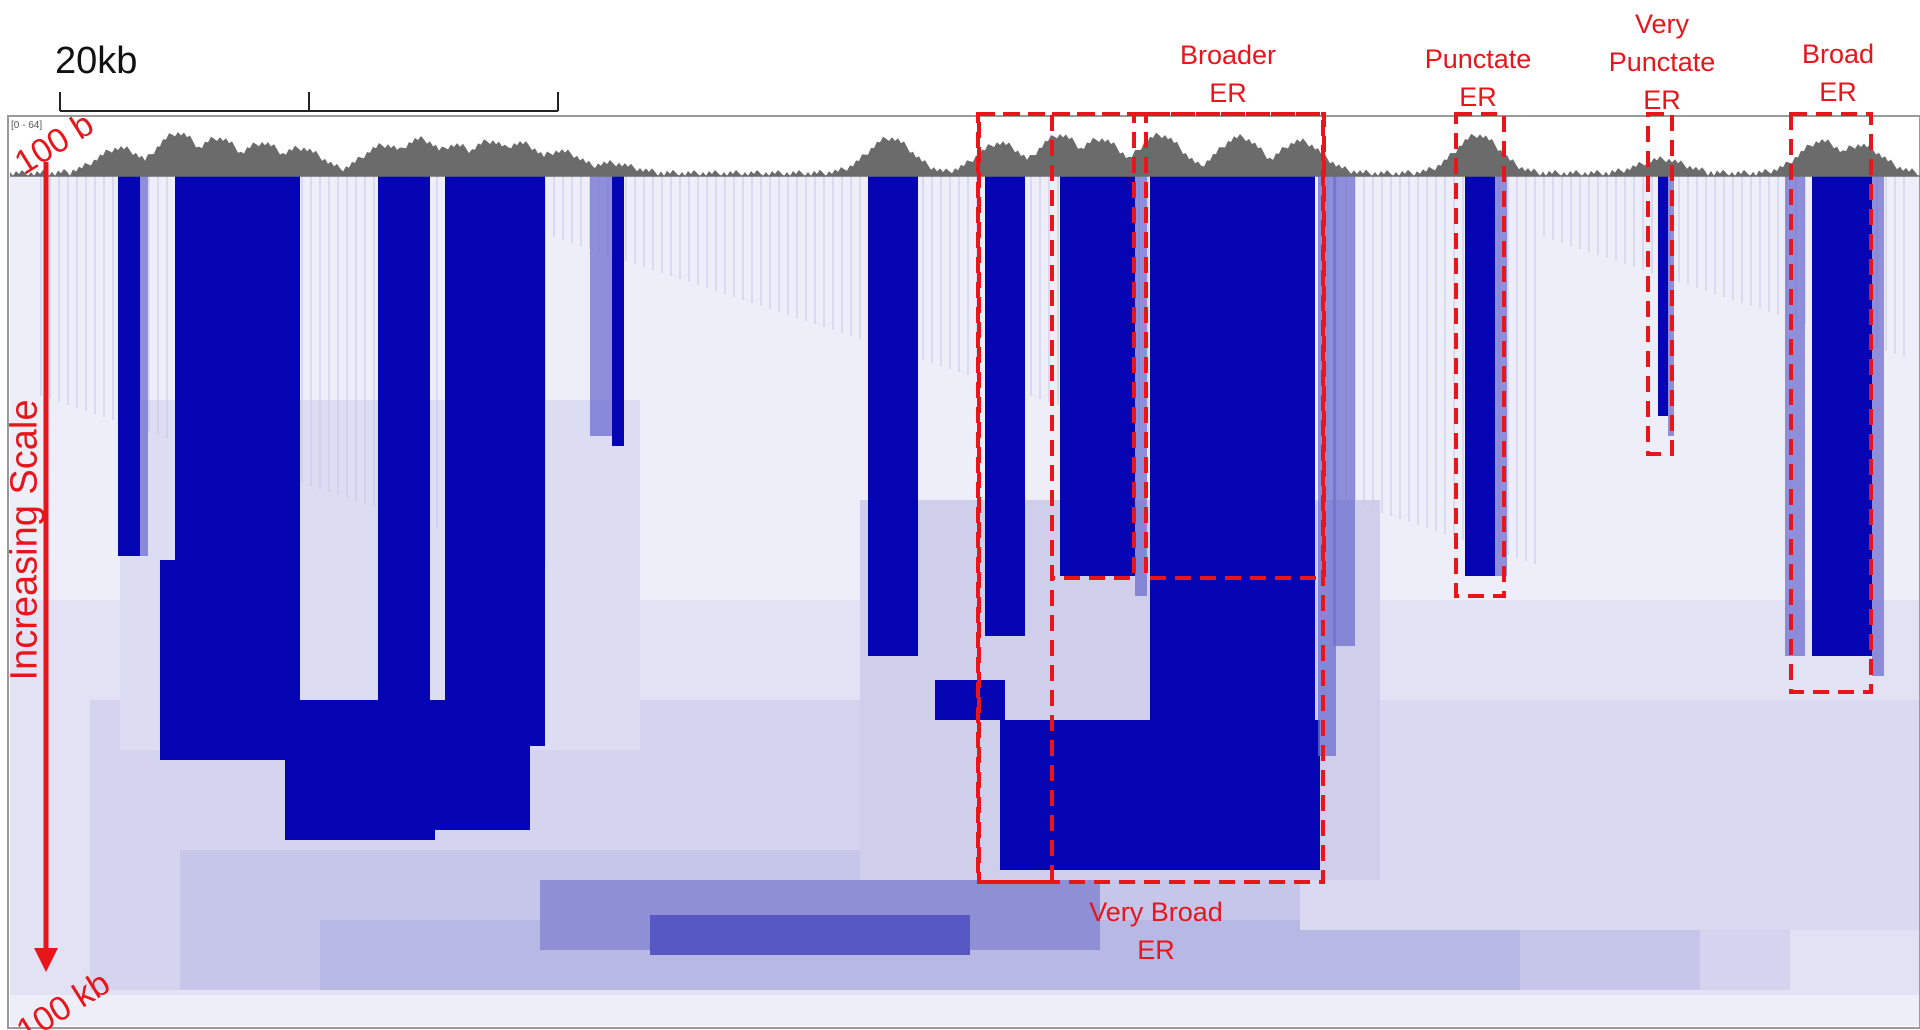  What do you see at coordinates (965, 154) in the screenshot?
I see `signal-track` at bounding box center [965, 154].